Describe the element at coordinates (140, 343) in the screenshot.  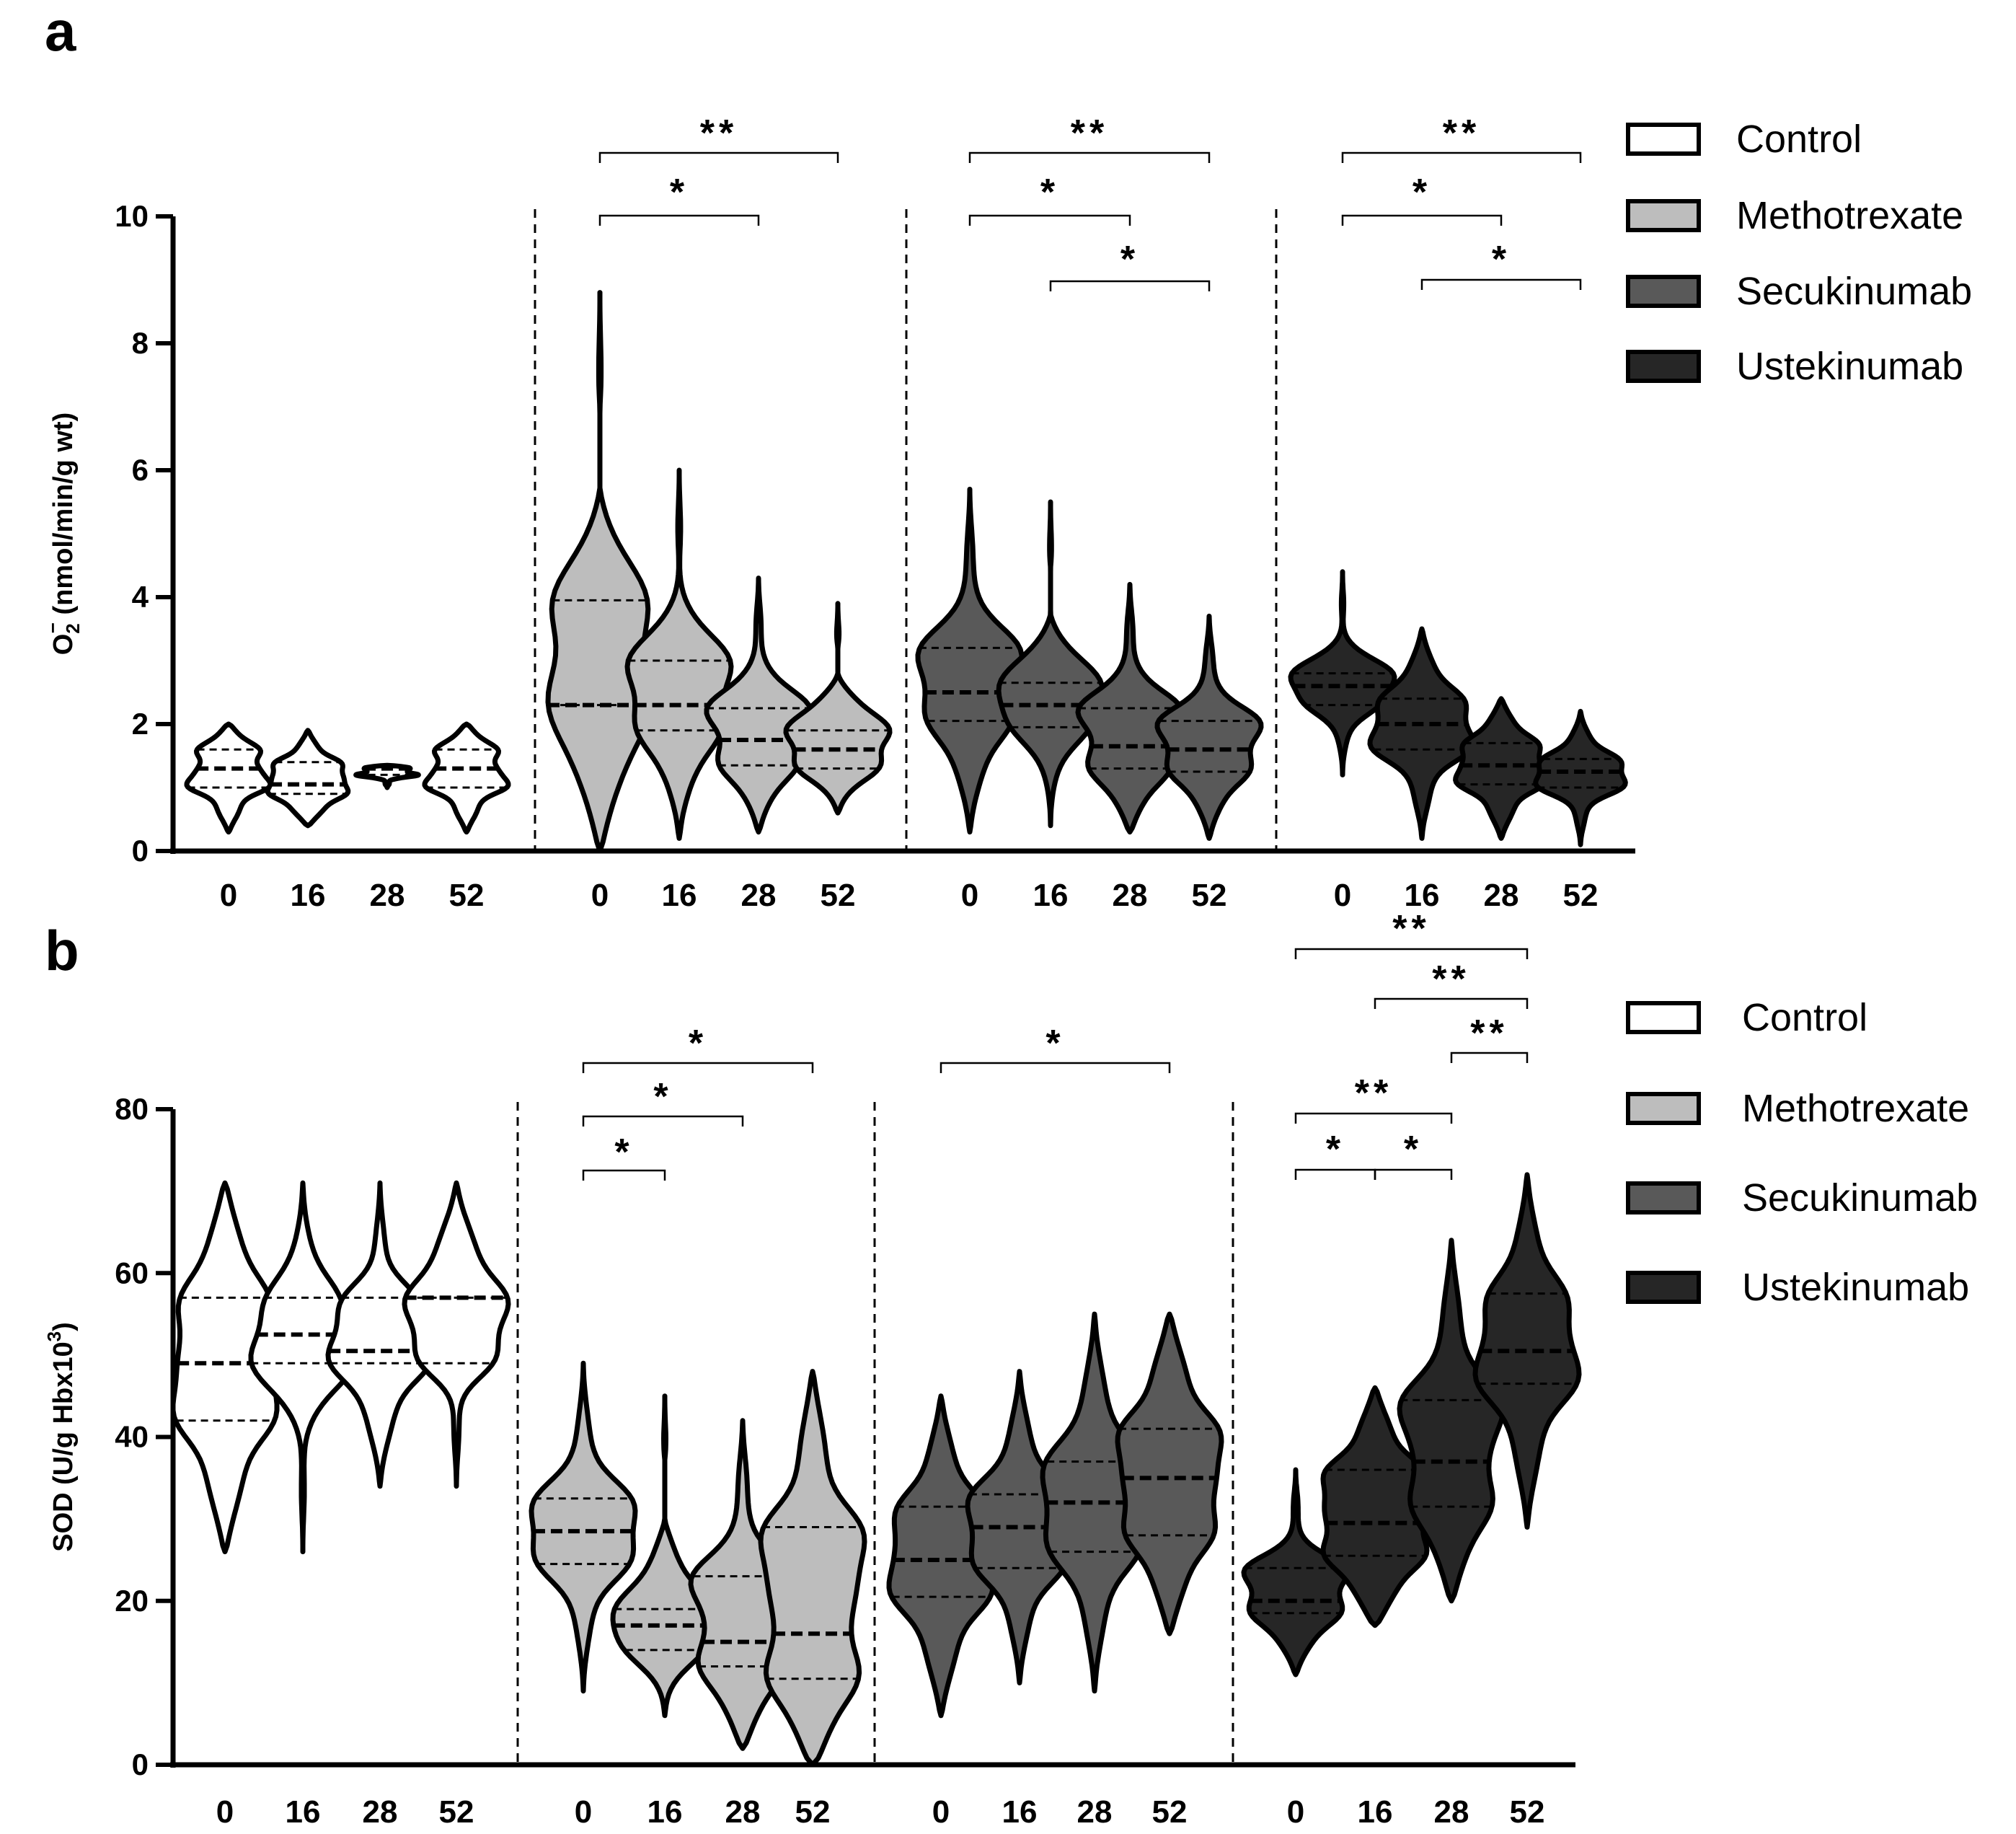
I see `y-tick-label: 8` at that location.